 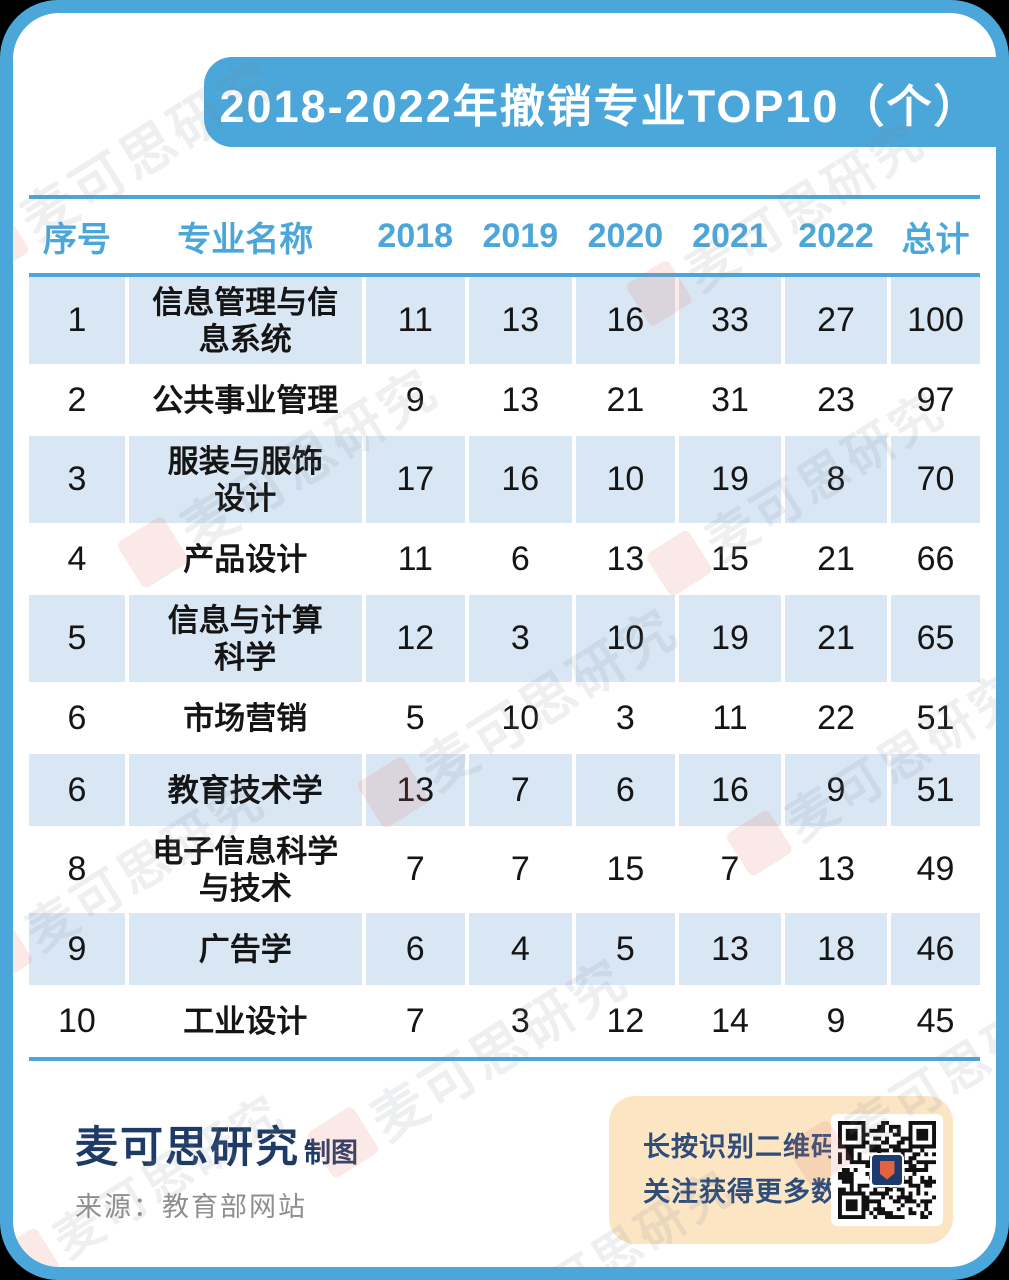 I want to click on value-cell: 46, so click(x=935, y=949).